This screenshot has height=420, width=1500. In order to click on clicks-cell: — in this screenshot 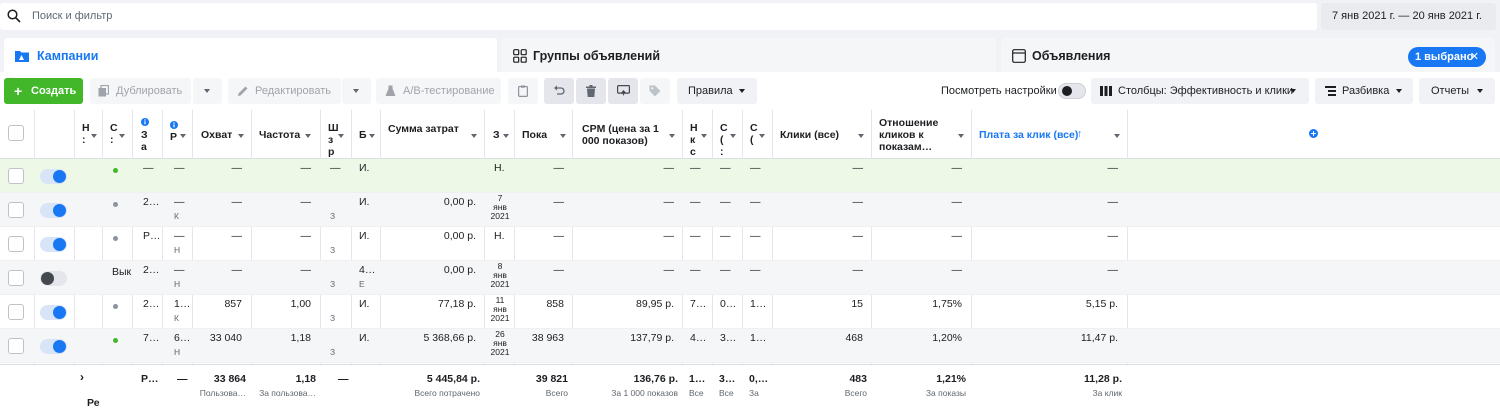, I will do `click(858, 168)`.